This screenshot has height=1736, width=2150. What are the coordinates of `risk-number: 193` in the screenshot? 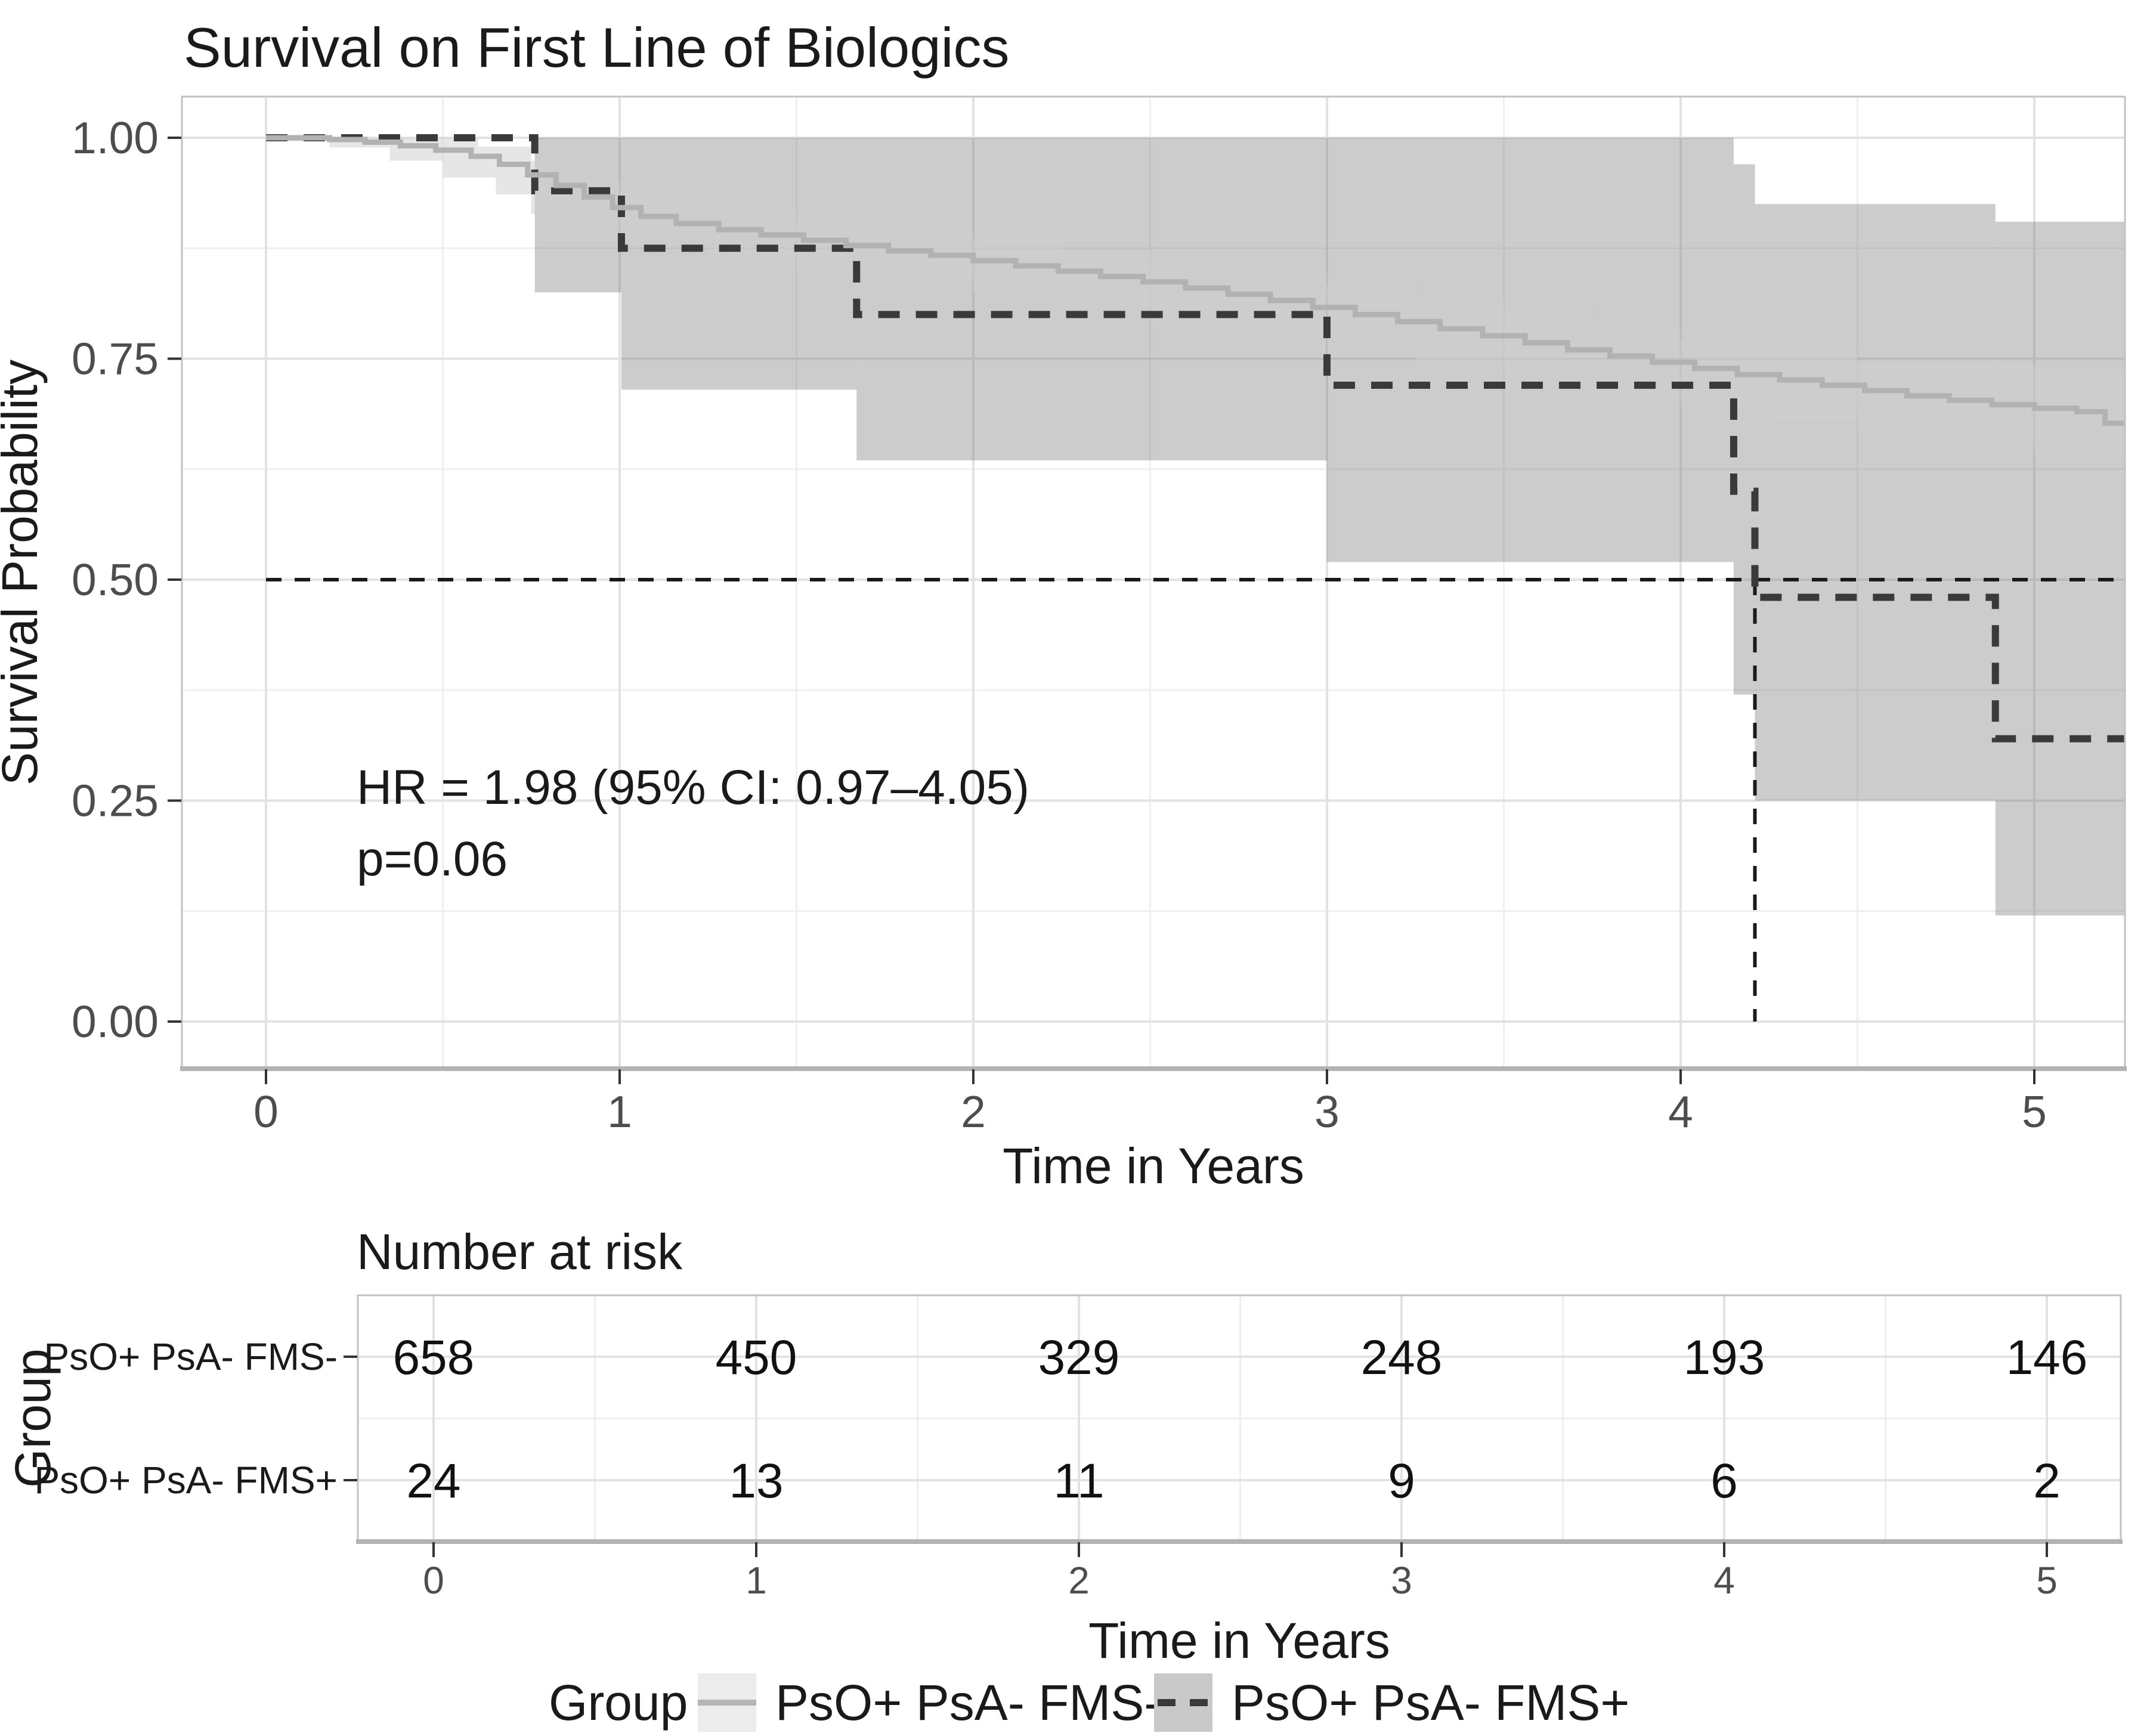 It's located at (1724, 1358).